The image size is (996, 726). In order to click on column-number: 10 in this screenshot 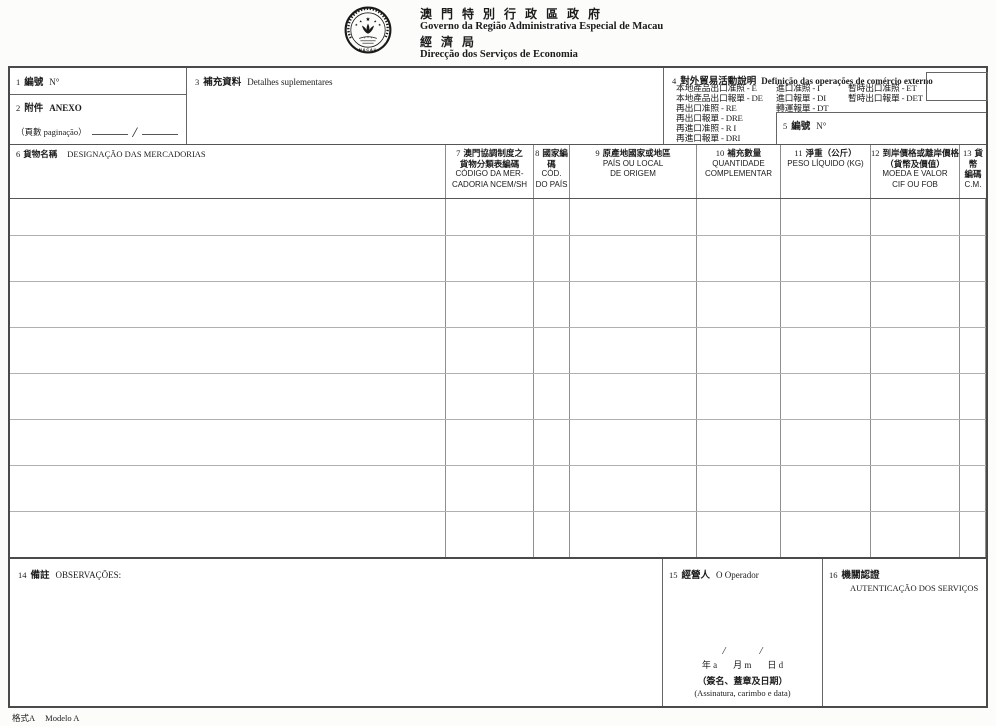, I will do `click(720, 153)`.